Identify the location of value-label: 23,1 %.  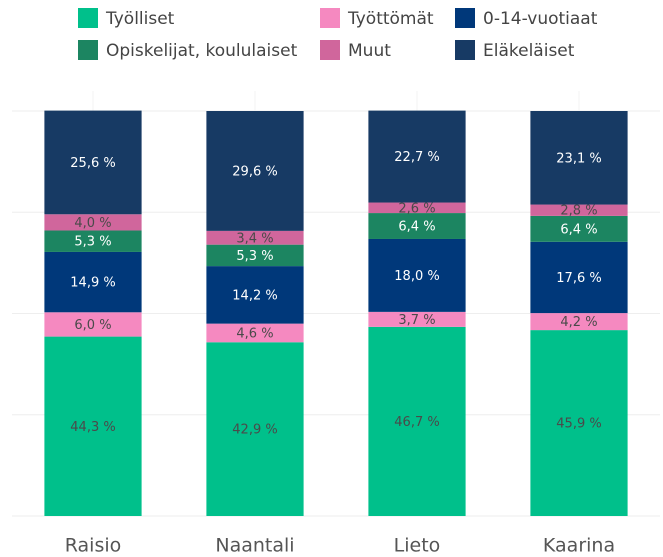
(578, 158).